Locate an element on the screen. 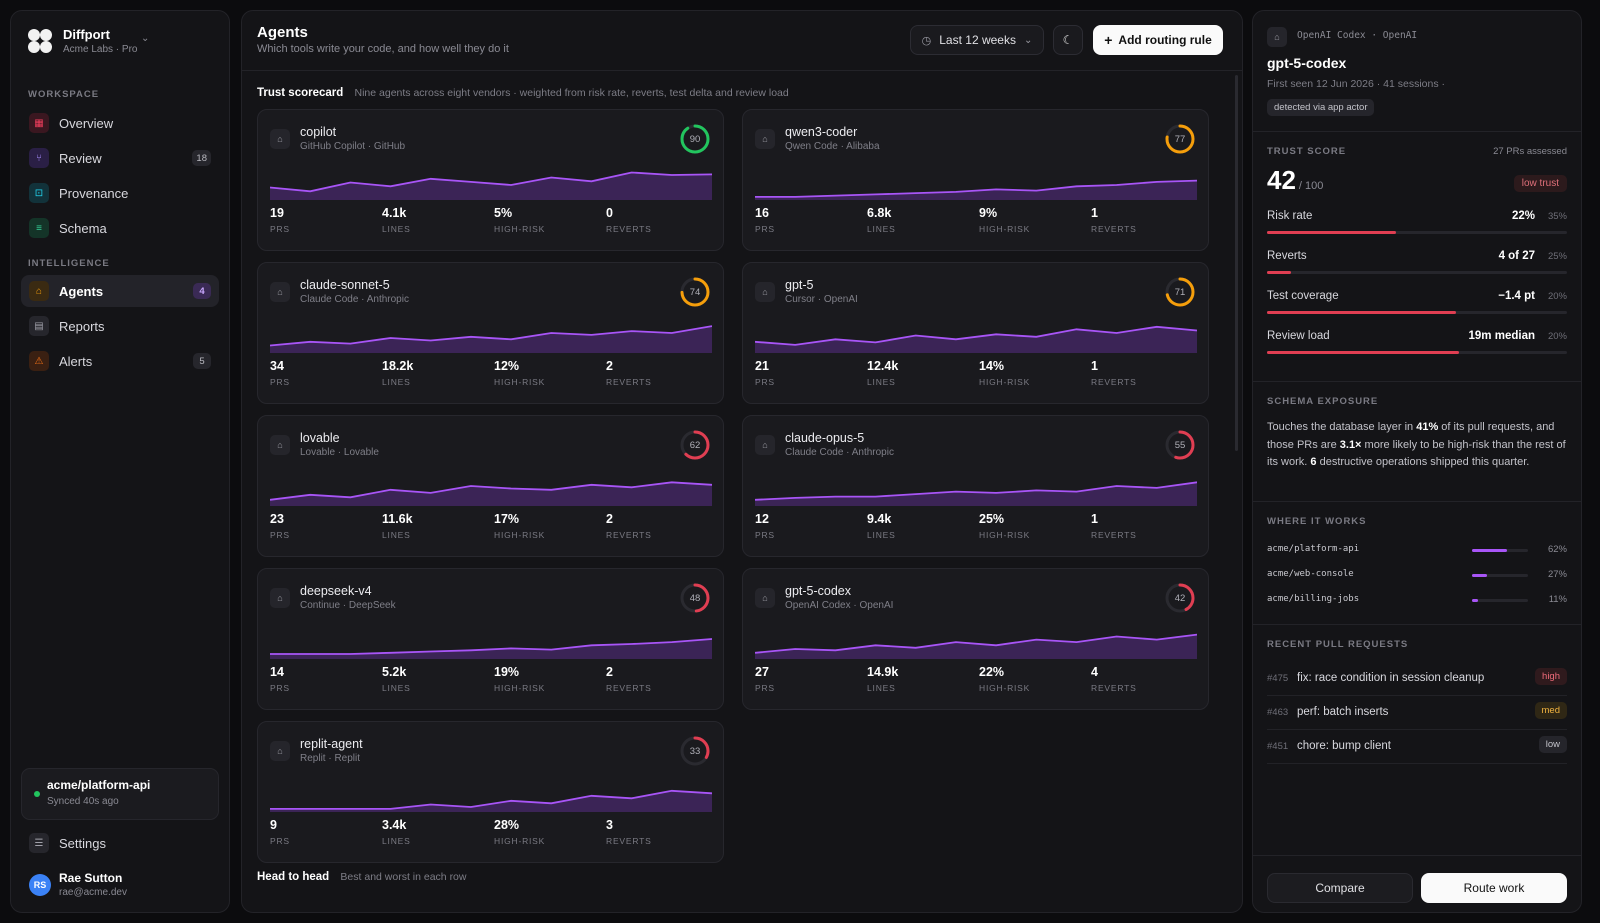 This screenshot has width=1600, height=923. repo-sync-card: acme/platform-api Synced 40s ago is located at coordinates (120, 794).